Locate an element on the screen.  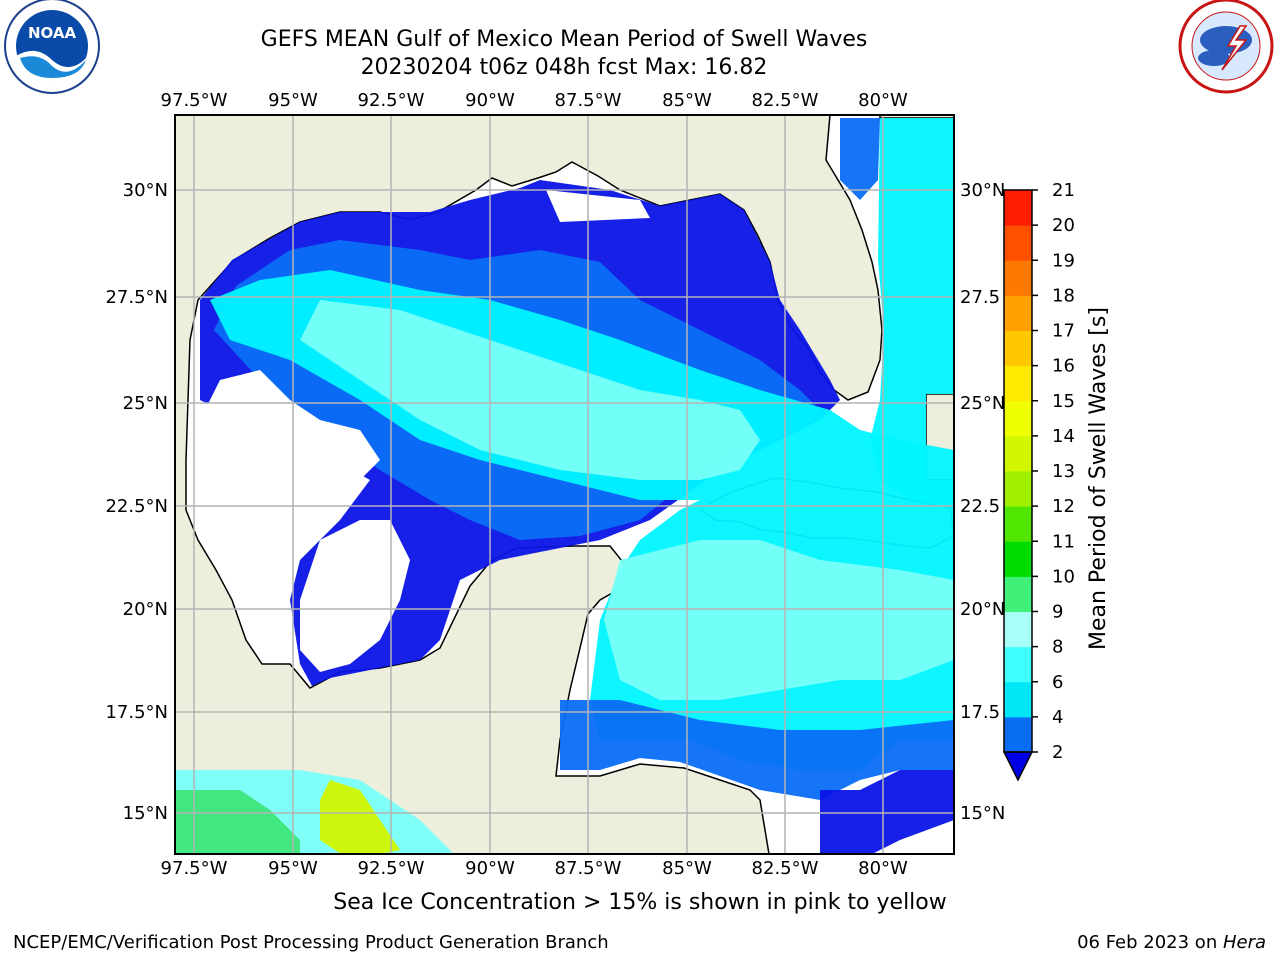
colorbar-extend-arrow is located at coordinates (1018, 766).